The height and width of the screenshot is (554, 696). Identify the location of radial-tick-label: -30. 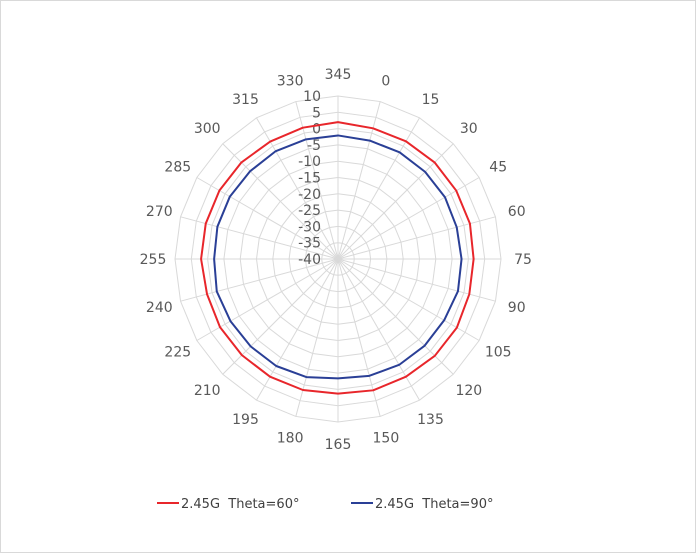
(309, 227).